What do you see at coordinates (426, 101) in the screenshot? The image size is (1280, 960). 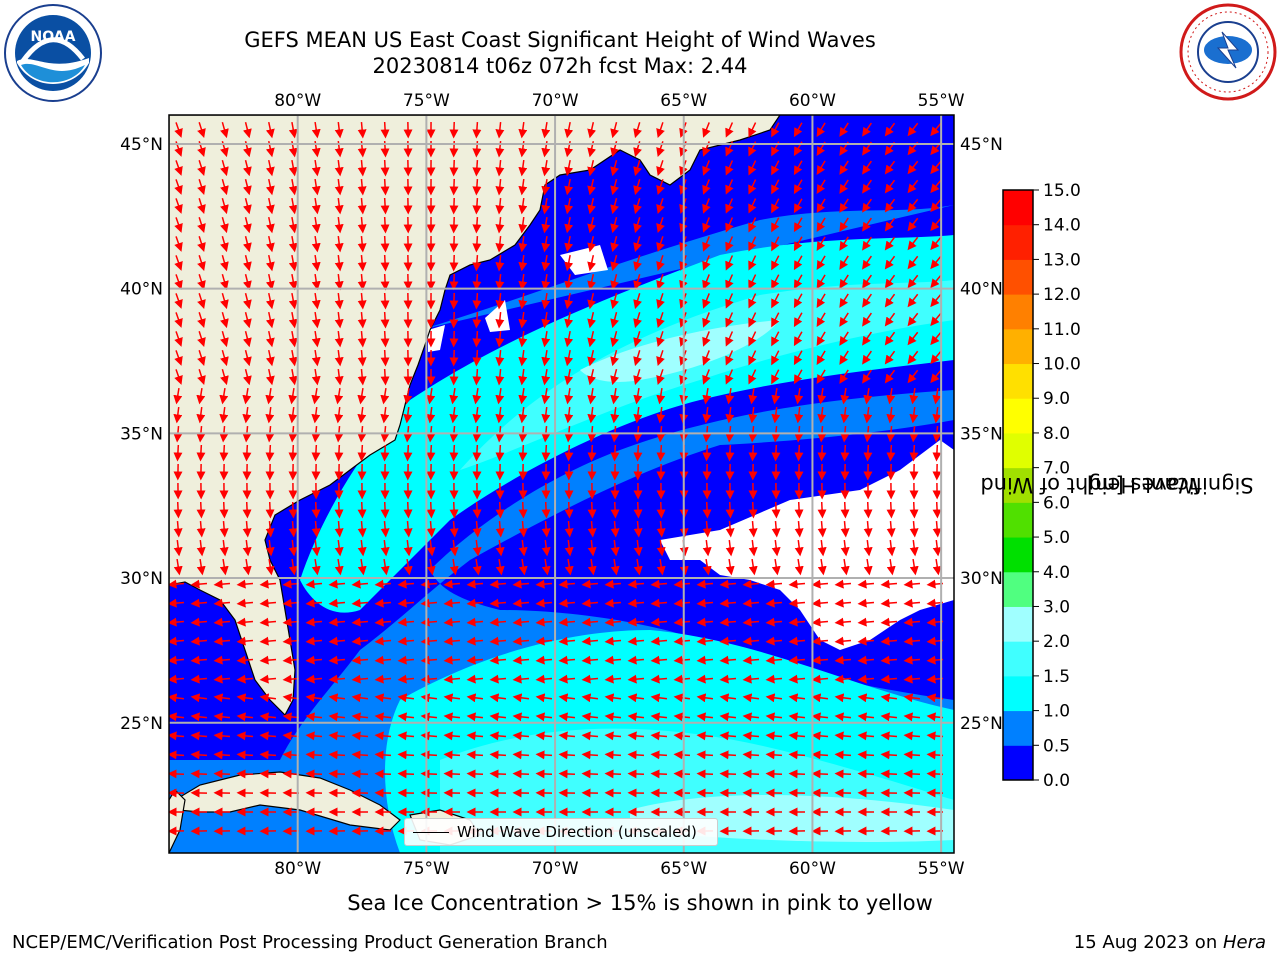 I see `lon-label-top-1: 75°W` at bounding box center [426, 101].